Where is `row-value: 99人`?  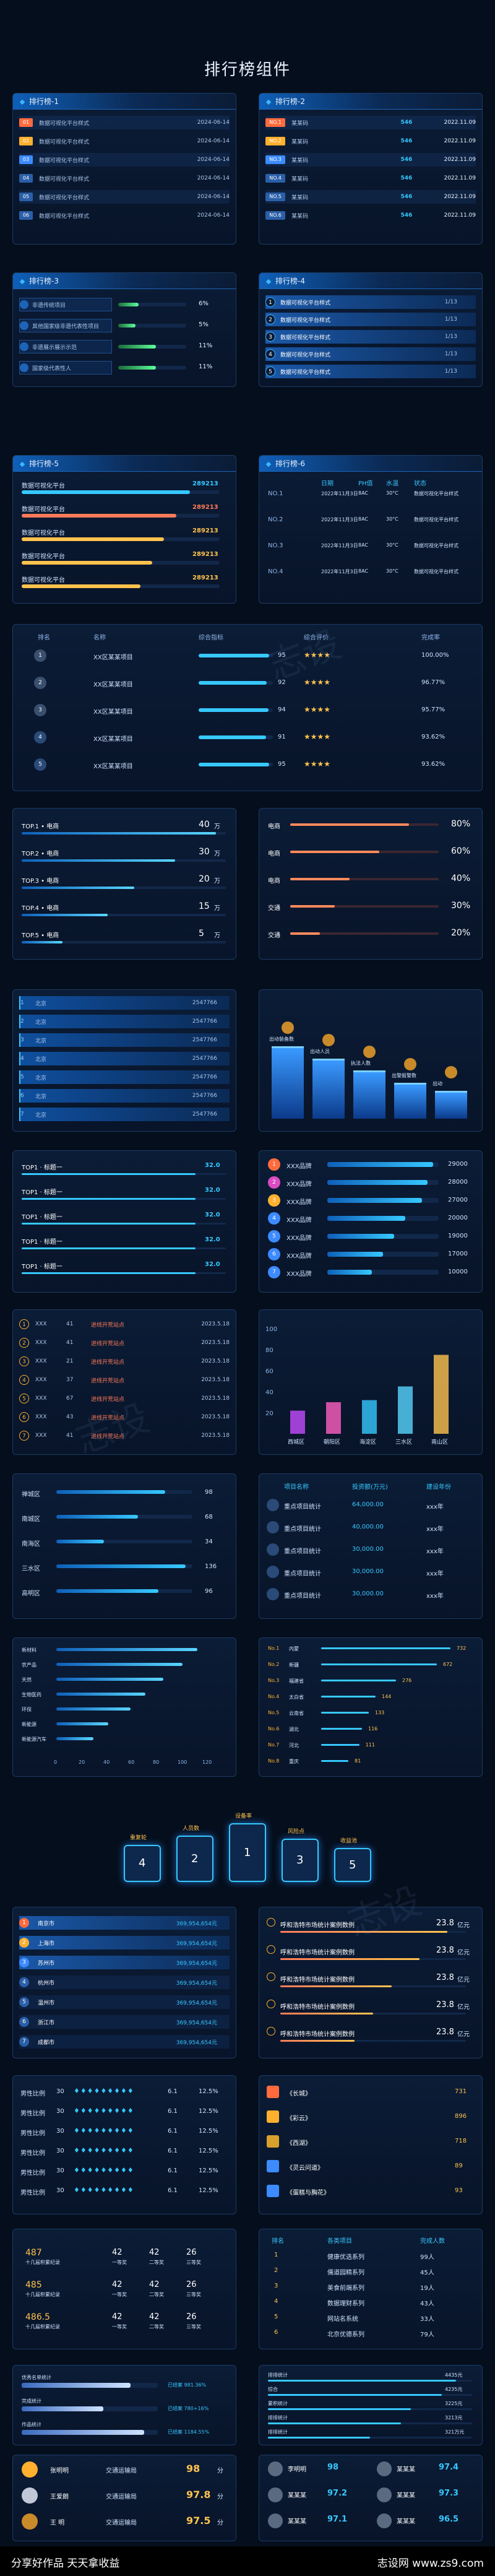 row-value: 99人 is located at coordinates (427, 2257).